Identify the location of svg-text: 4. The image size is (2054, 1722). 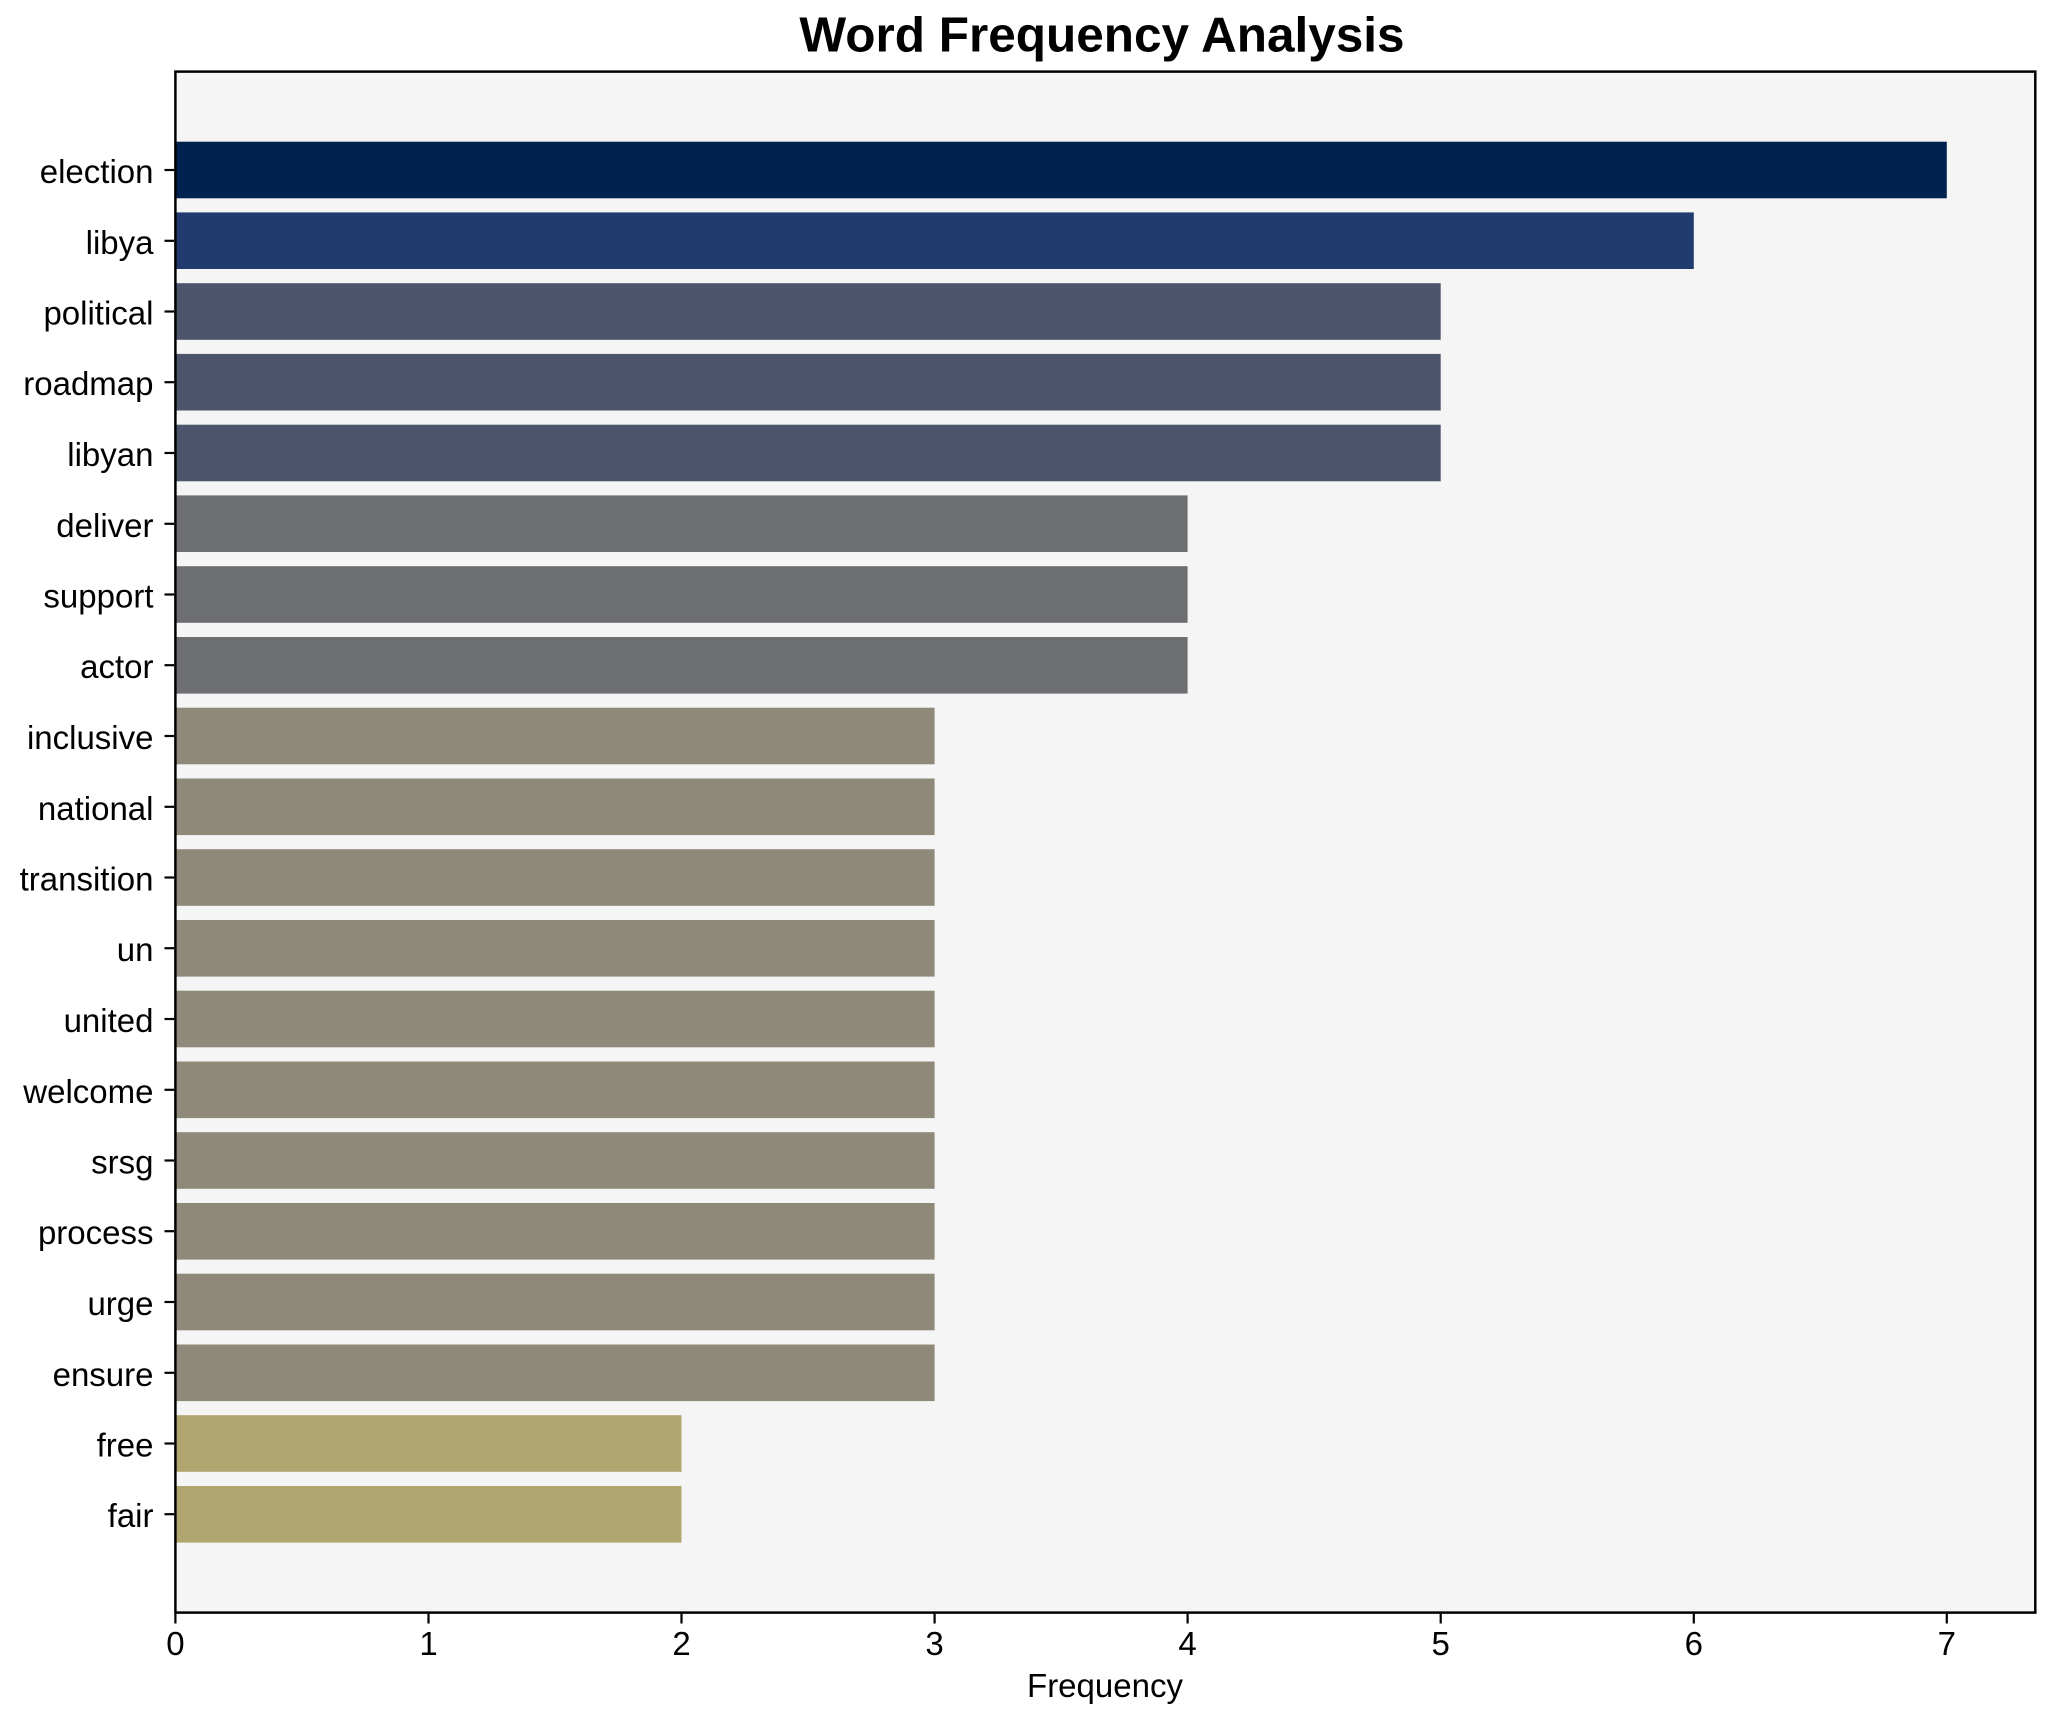
(1187, 1643).